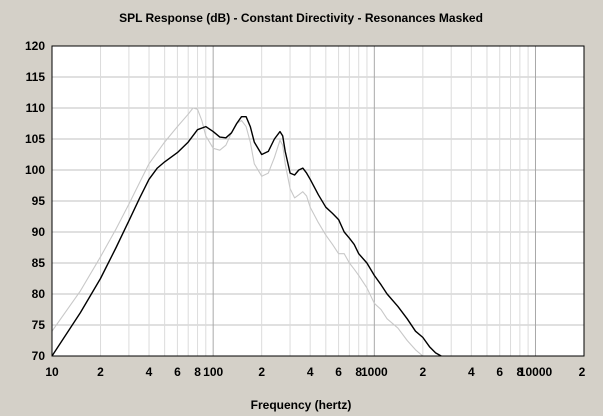  I want to click on y-tick-label: 120, so click(35, 46).